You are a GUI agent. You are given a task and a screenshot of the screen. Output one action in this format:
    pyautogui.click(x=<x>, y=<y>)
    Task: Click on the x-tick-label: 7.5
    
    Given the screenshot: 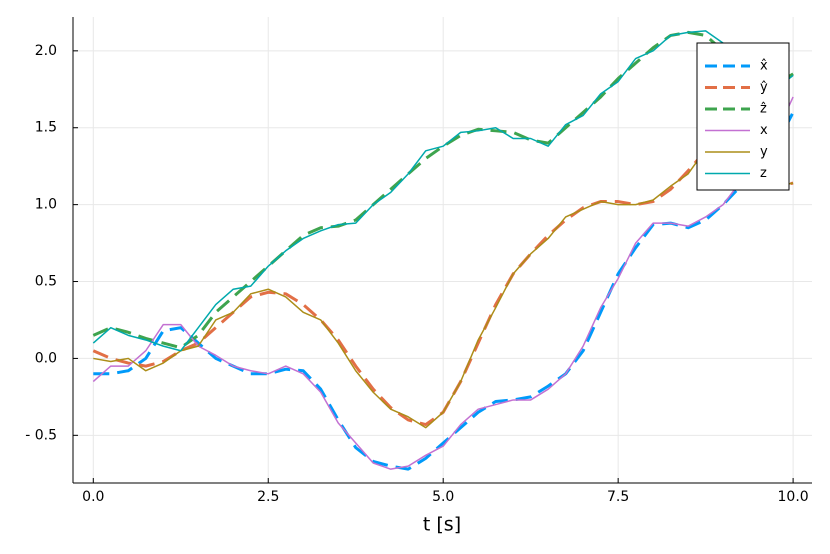 What is the action you would take?
    pyautogui.click(x=618, y=497)
    